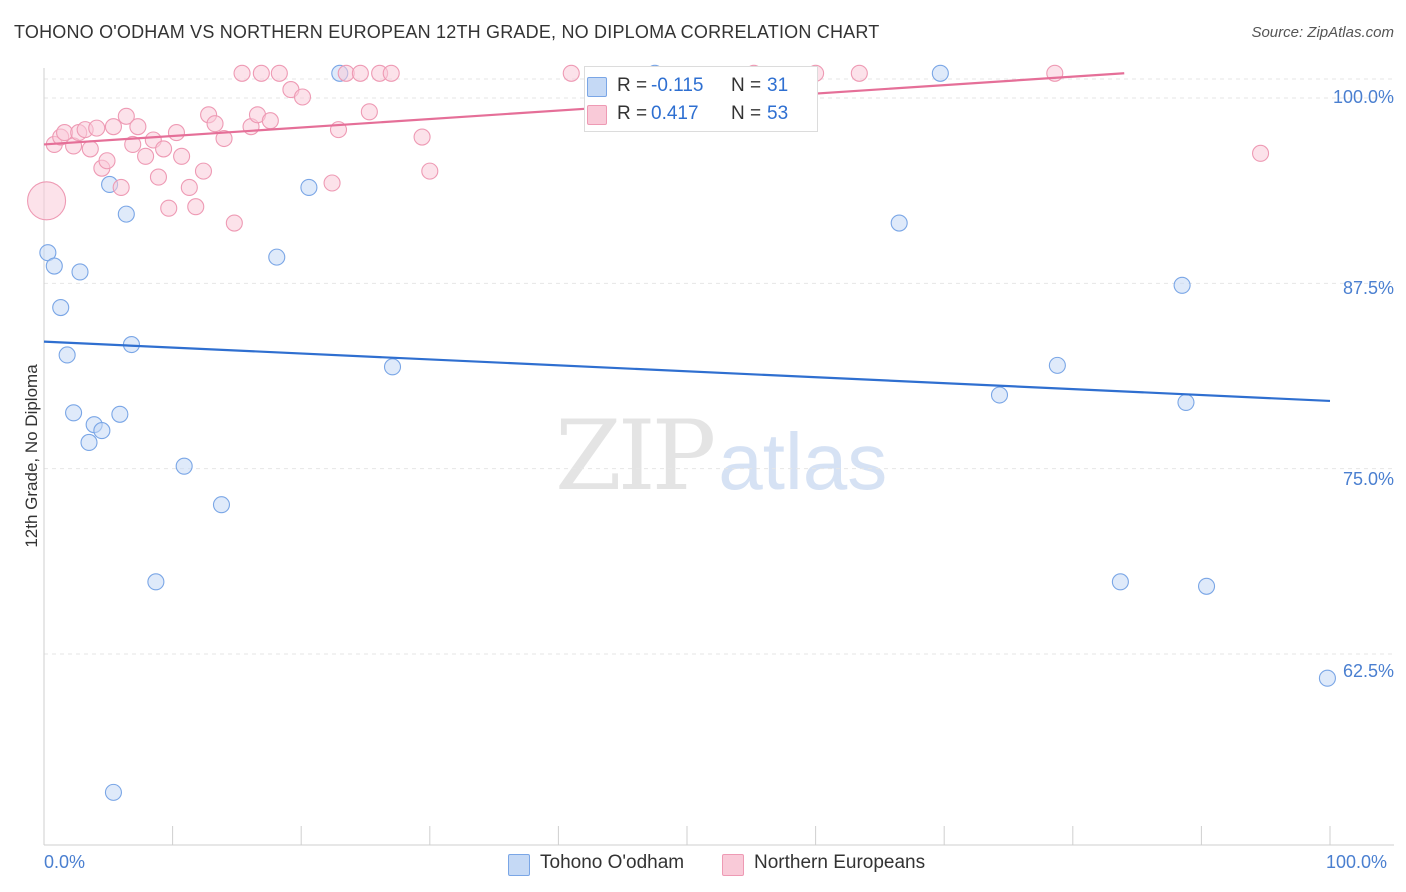 The height and width of the screenshot is (892, 1406). What do you see at coordinates (31, 456) in the screenshot?
I see `y-axis-title: 12th Grade, No Diploma` at bounding box center [31, 456].